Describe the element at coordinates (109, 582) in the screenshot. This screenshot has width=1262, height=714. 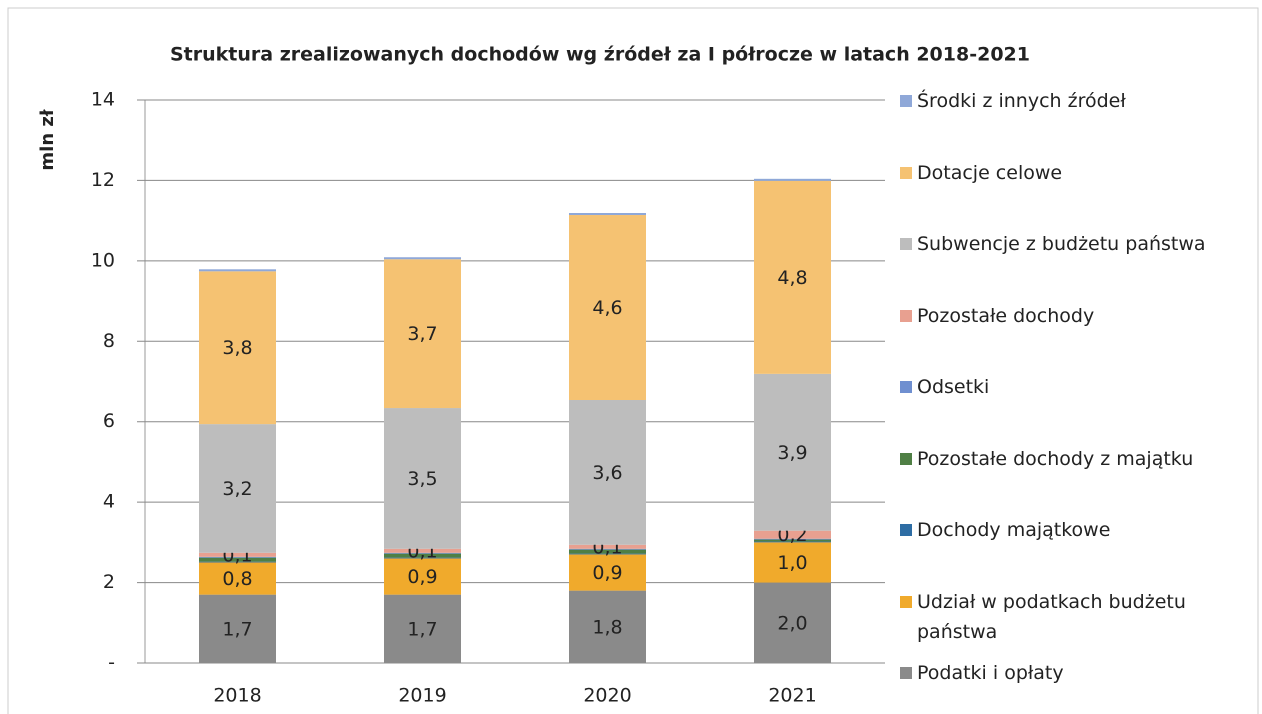
I see `y-tick-label: 2` at that location.